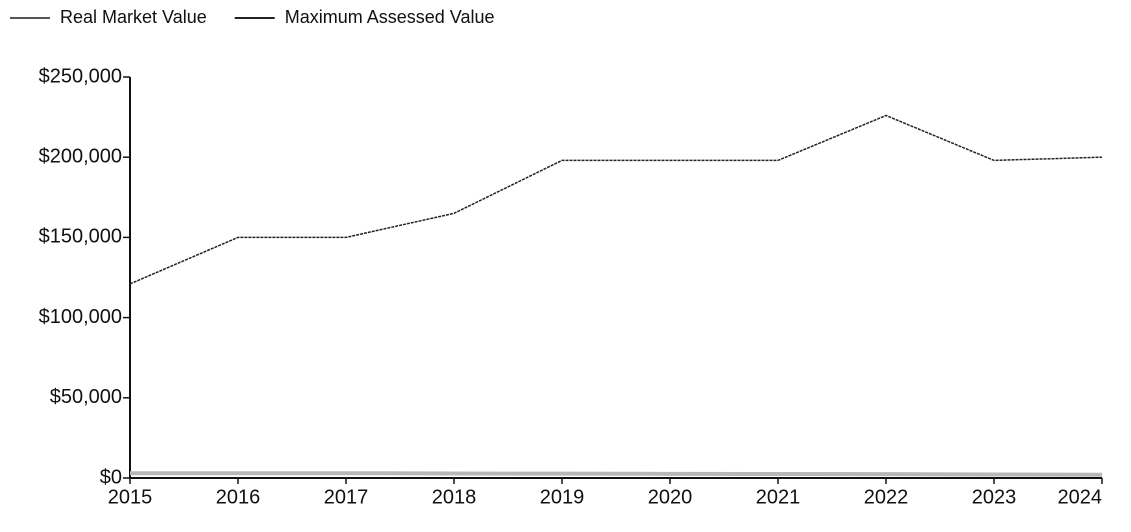  I want to click on legend-label: Maximum Assessed Value, so click(390, 17).